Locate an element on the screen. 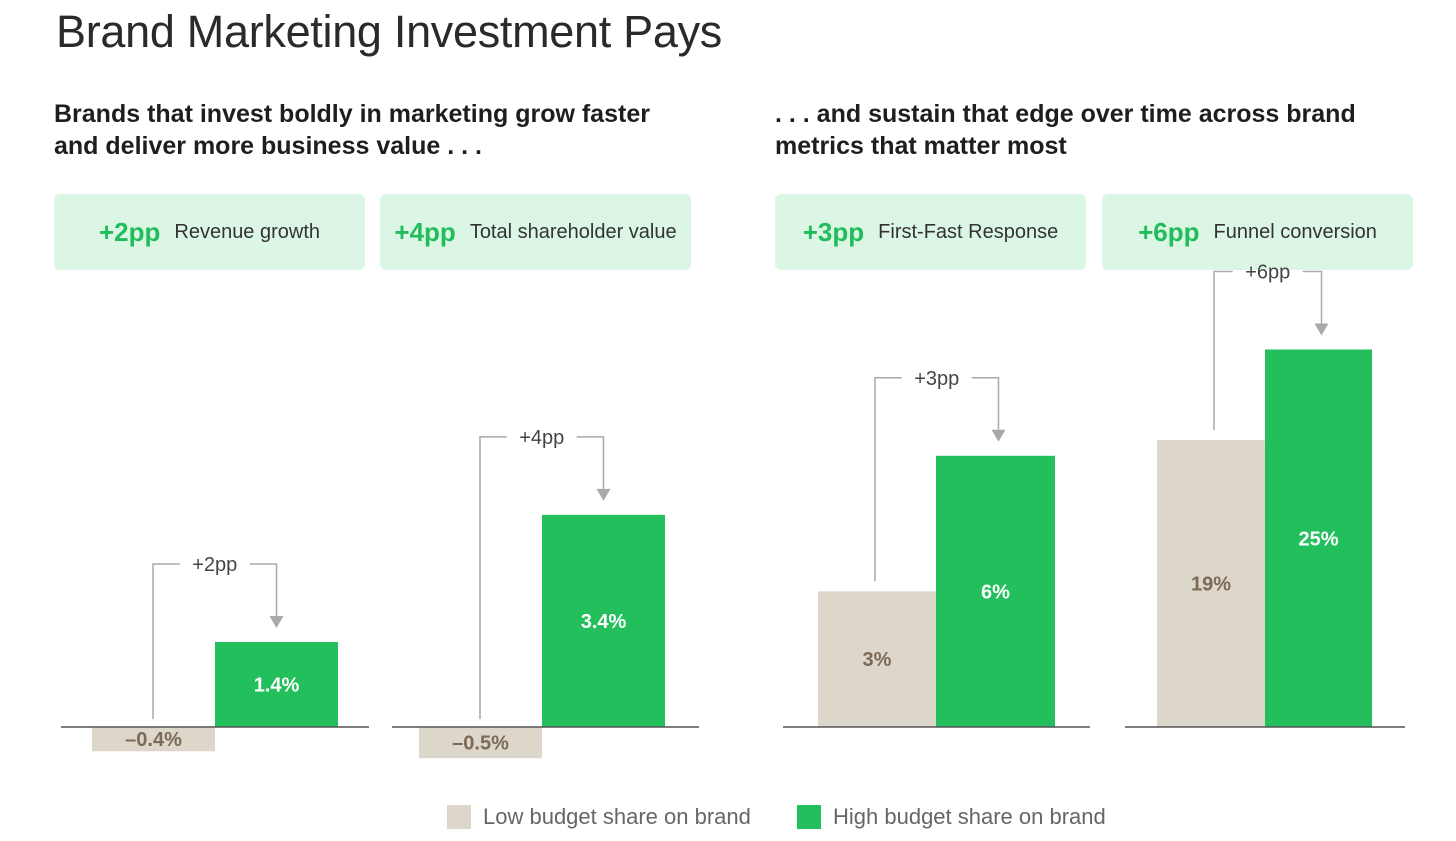 This screenshot has height=841, width=1456. page-title: Brand Marketing Investment Pays is located at coordinates (389, 31).